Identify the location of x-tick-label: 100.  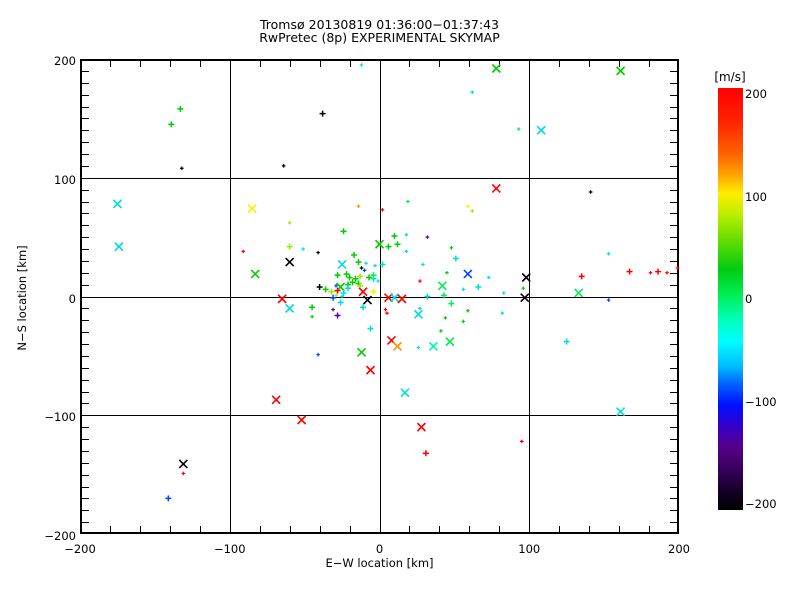
(529, 549).